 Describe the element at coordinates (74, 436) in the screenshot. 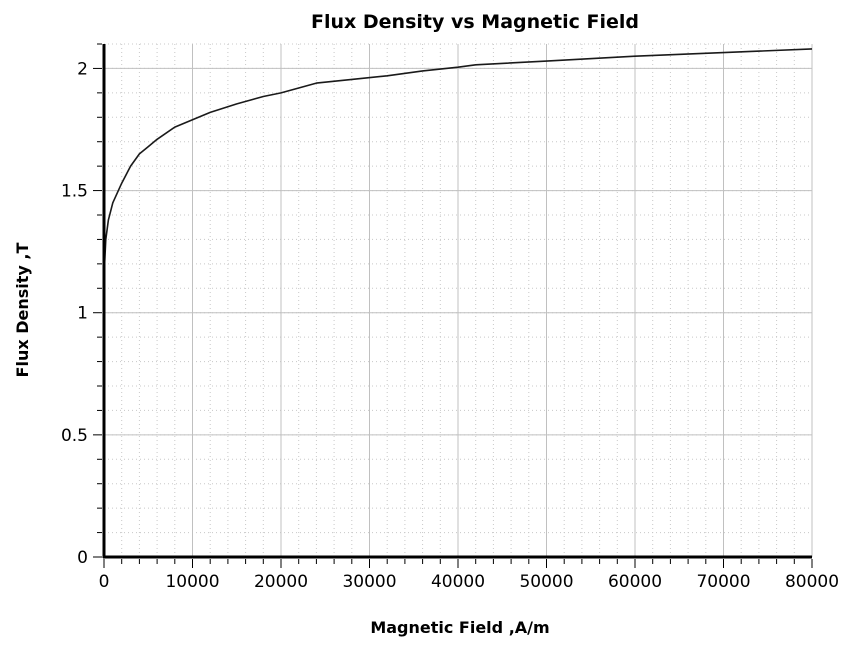

I see `y-tick-label: 0.5` at that location.